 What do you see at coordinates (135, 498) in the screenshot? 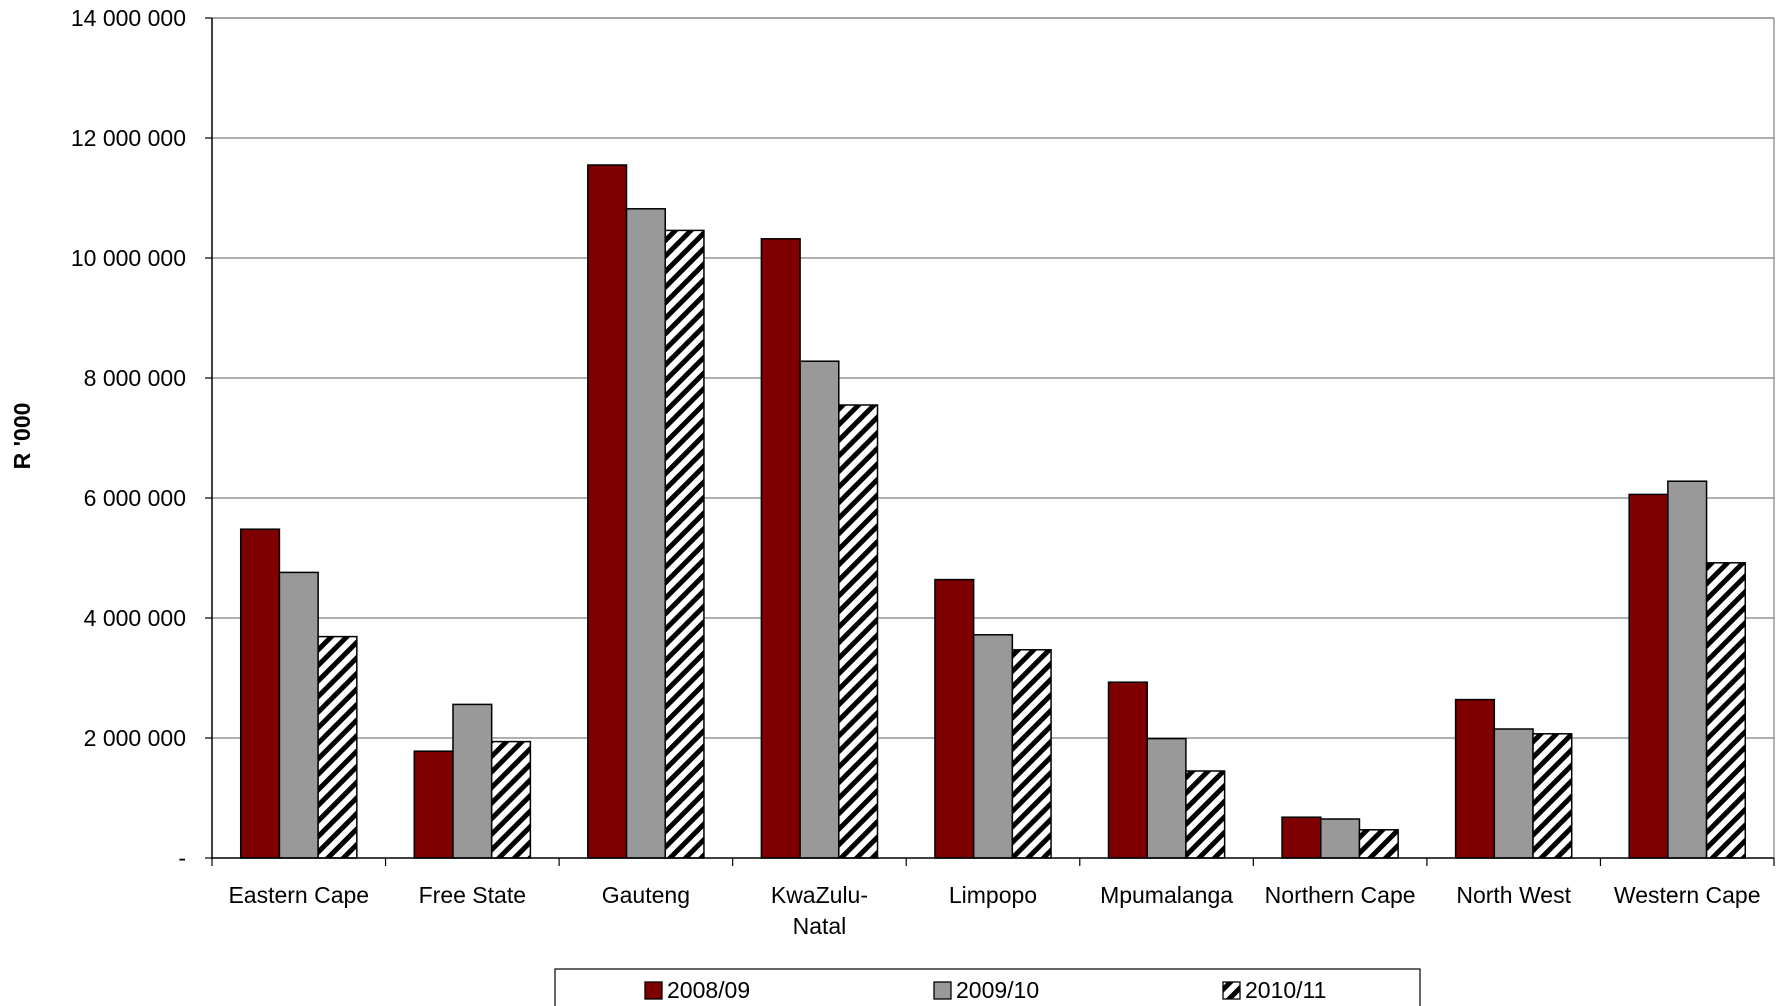
I see `y-tick-label: 6 000 000` at bounding box center [135, 498].